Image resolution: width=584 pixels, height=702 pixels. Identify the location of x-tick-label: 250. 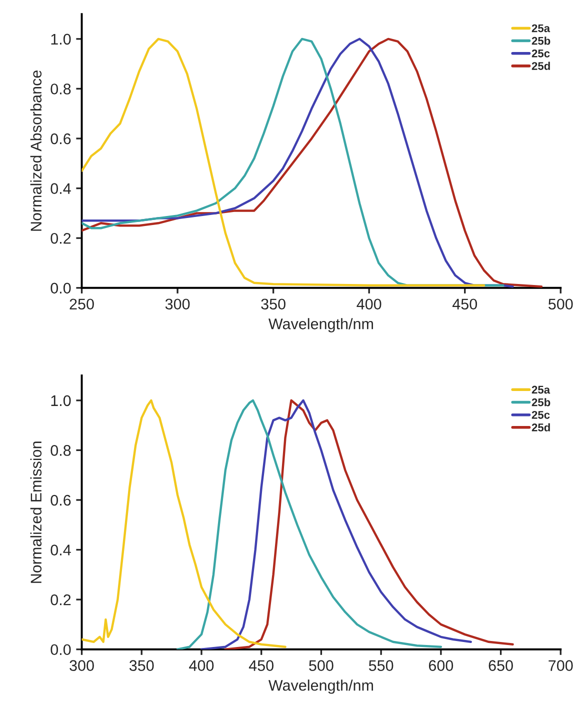
(82, 304).